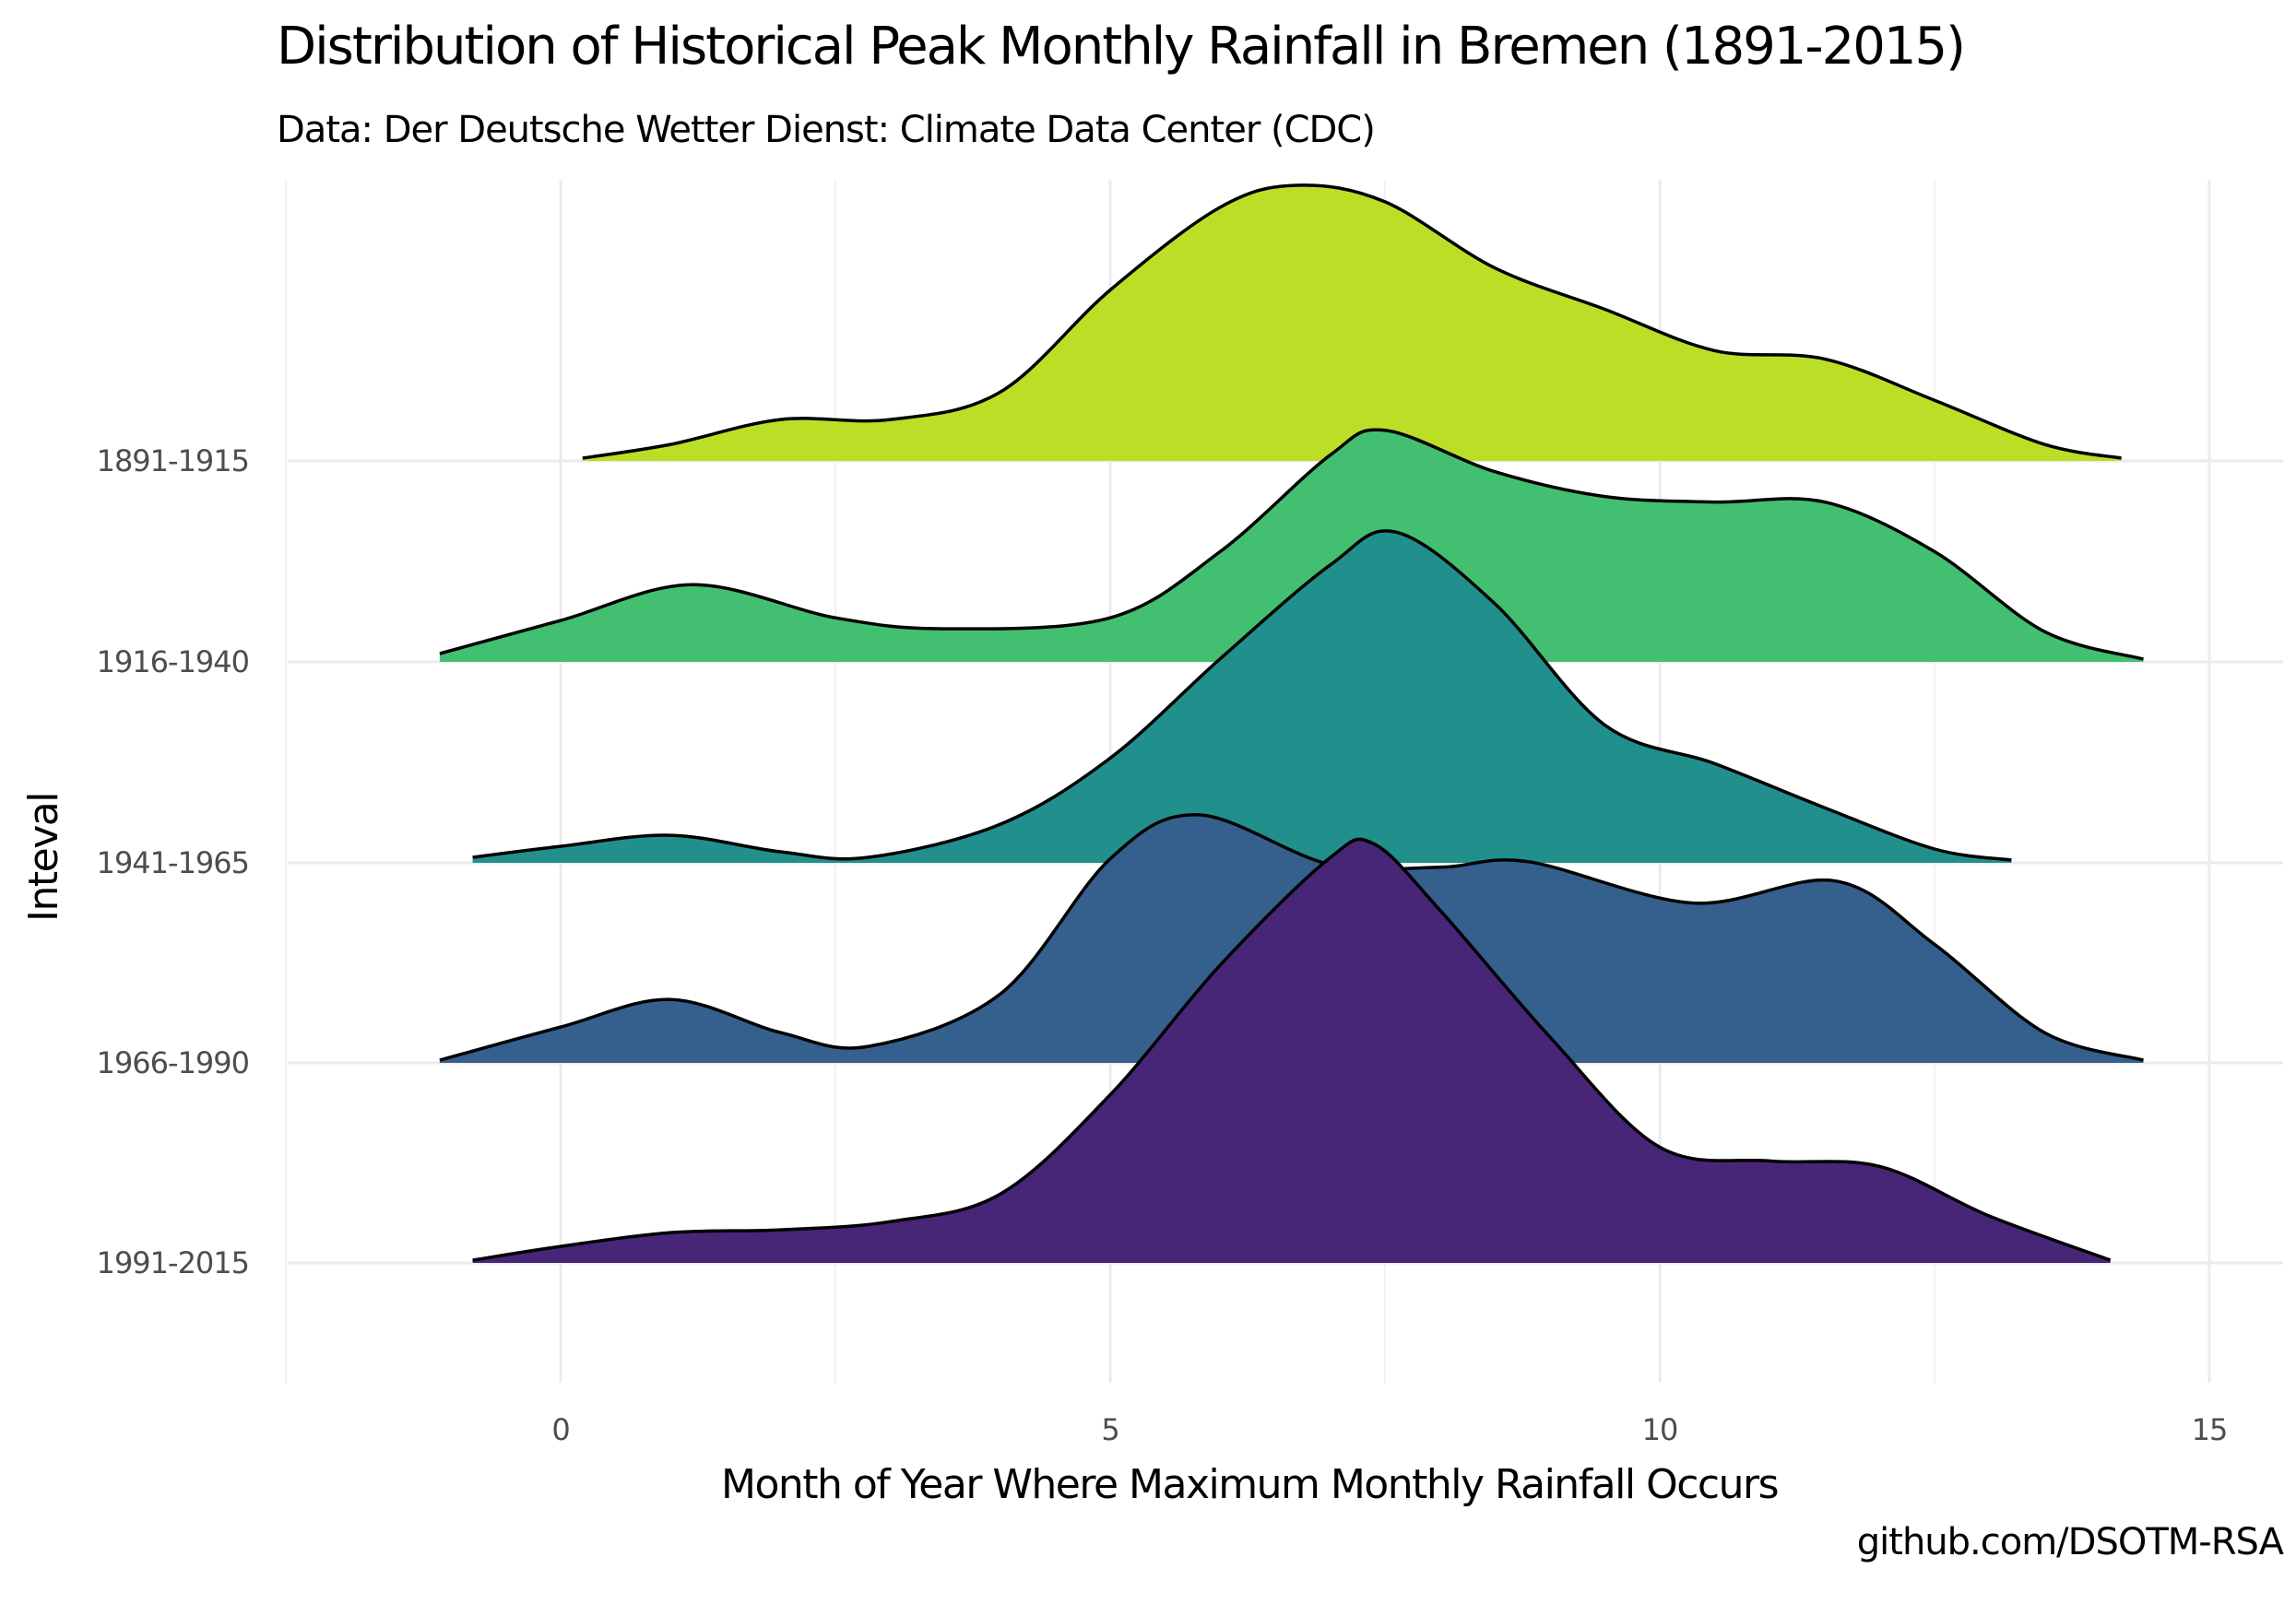 Image resolution: width=2296 pixels, height=1604 pixels. Describe the element at coordinates (2070, 1542) in the screenshot. I see `caption: github.com/DSOTM-RSA` at that location.